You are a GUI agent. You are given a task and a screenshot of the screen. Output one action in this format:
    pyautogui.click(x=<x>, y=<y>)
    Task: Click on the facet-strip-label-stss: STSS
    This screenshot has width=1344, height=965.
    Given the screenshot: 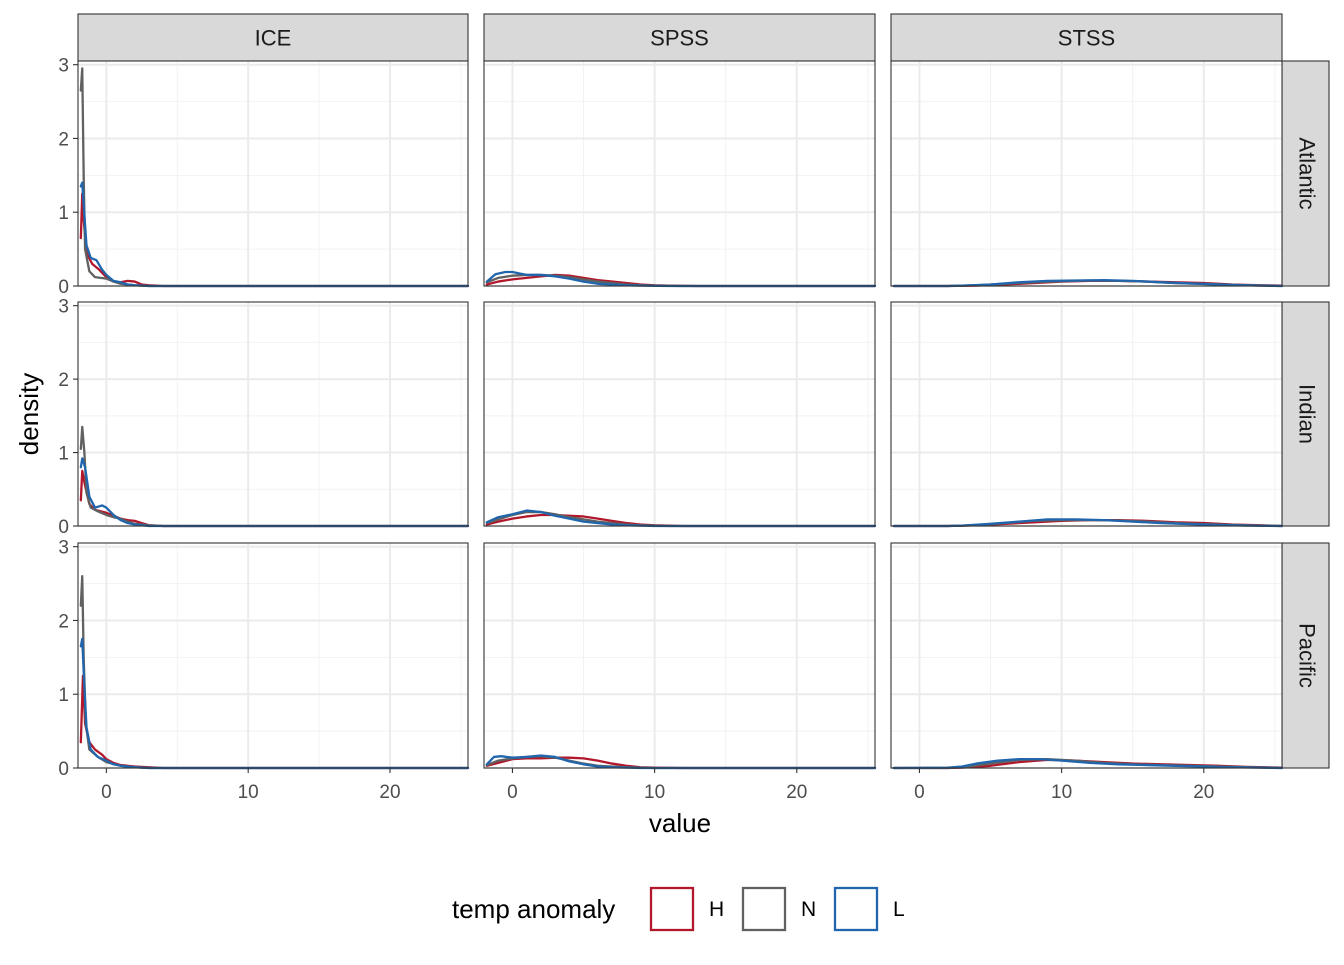 What is the action you would take?
    pyautogui.click(x=1086, y=38)
    